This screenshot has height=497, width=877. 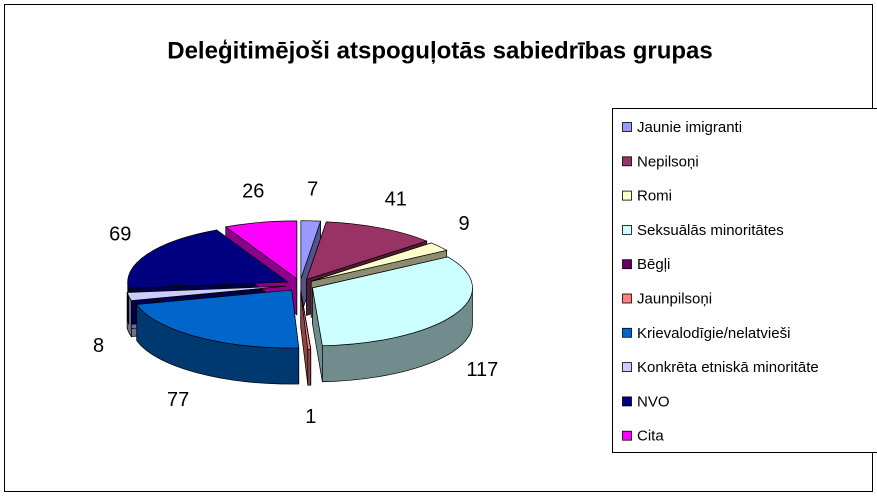 I want to click on data-label: 9, so click(x=464, y=224).